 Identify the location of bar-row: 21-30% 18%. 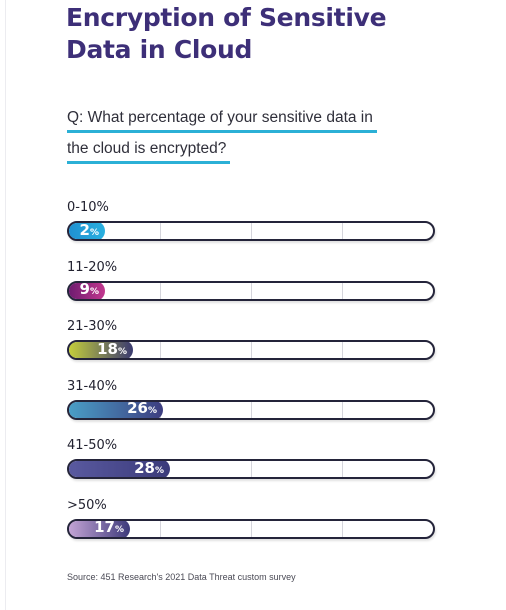
(253, 344).